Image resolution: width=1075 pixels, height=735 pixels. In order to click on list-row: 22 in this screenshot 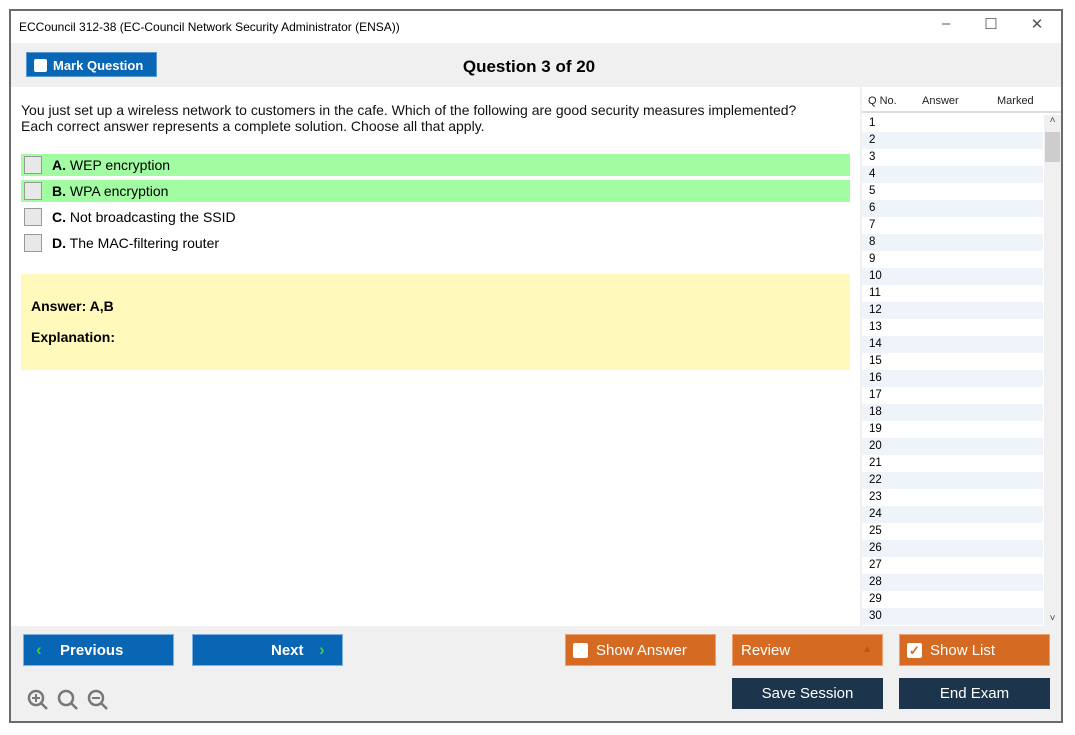, I will do `click(952, 480)`.